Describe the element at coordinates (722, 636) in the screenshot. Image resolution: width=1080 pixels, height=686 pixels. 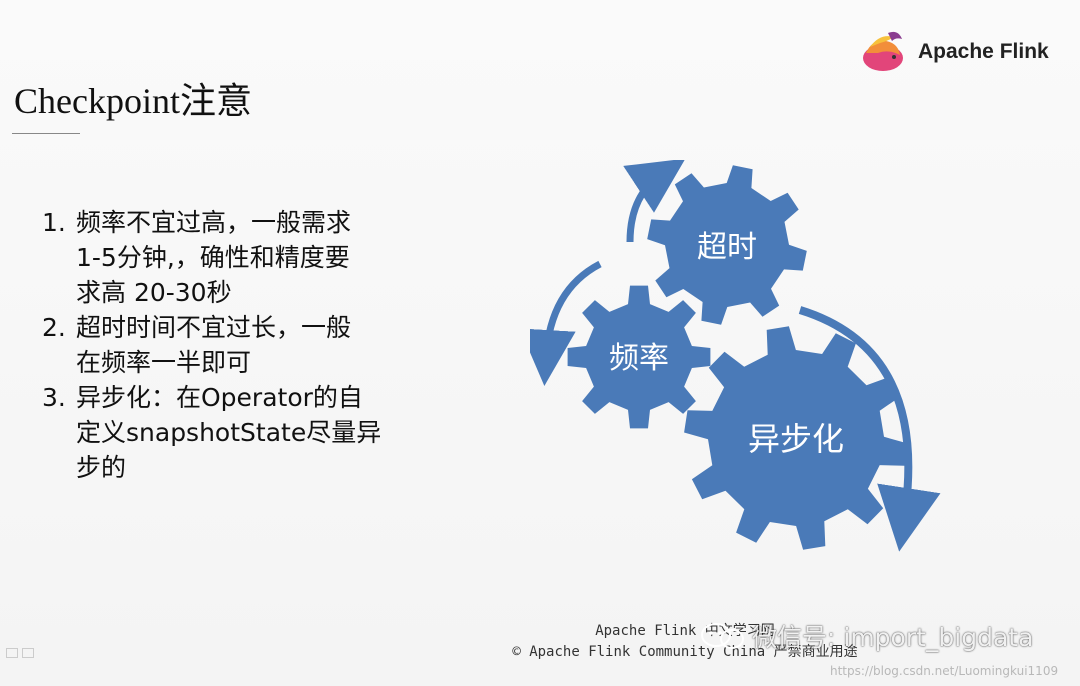
I see `wechat-icon` at that location.